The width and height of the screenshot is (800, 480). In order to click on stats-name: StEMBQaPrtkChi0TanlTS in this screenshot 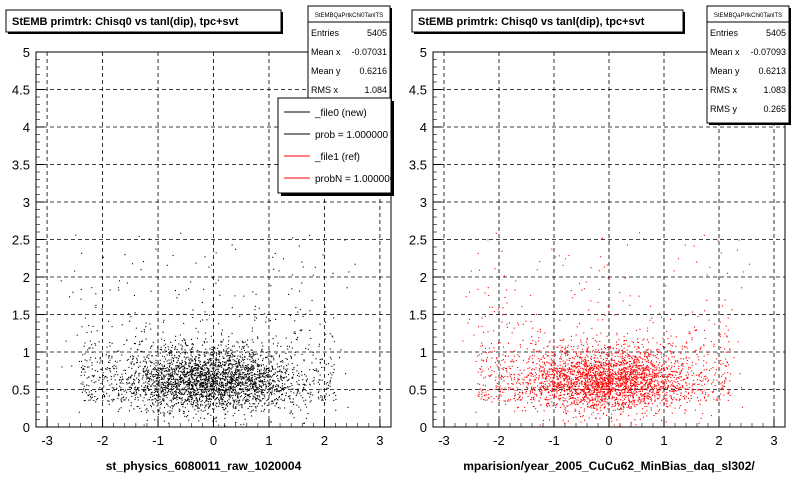, I will do `click(349, 16)`.